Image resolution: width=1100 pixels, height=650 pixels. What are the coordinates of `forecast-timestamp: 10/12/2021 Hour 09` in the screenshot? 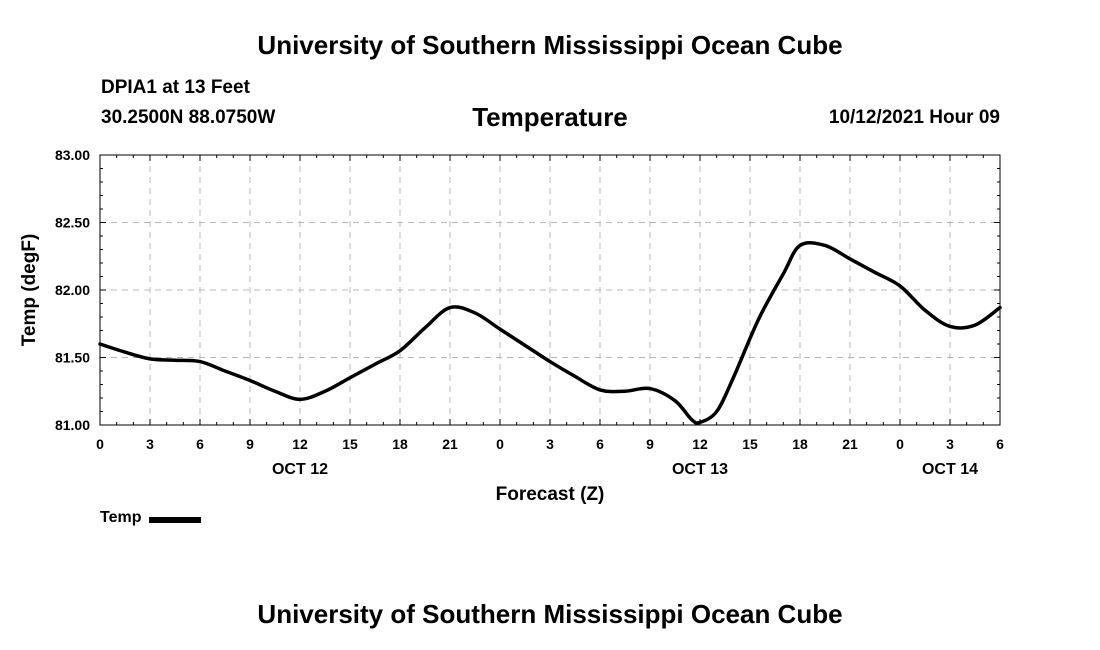 It's located at (914, 117).